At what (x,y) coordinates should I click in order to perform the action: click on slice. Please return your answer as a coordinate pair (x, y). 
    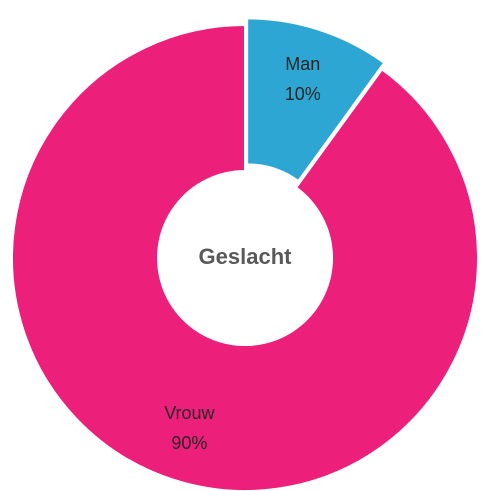
    Looking at the image, I should click on (316, 100).